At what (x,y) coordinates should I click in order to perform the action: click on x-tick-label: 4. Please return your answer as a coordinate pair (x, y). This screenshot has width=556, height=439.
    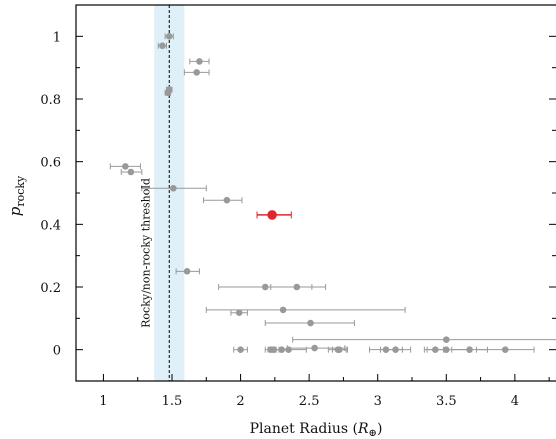
    Looking at the image, I should click on (515, 401).